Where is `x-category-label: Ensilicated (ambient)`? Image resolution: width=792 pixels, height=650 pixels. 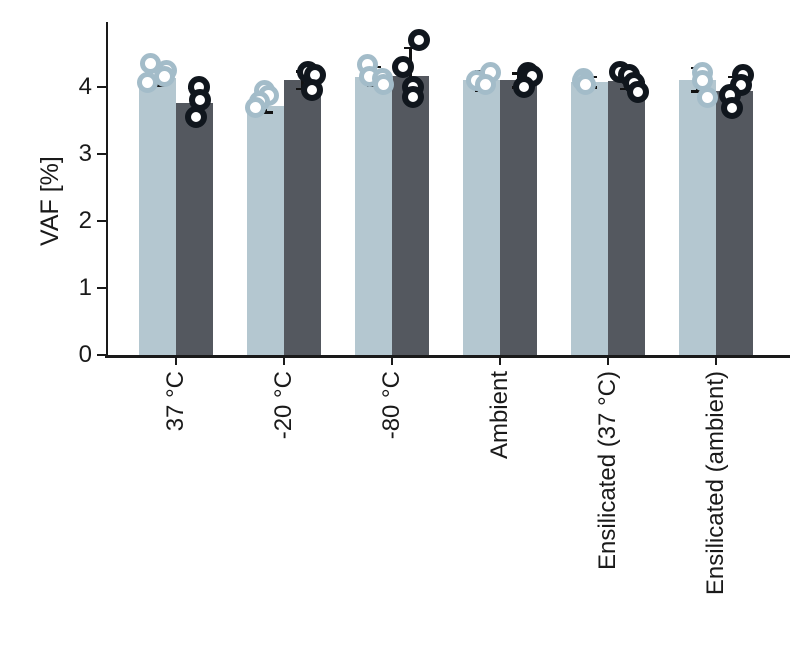 x-category-label: Ensilicated (ambient) is located at coordinates (715, 483).